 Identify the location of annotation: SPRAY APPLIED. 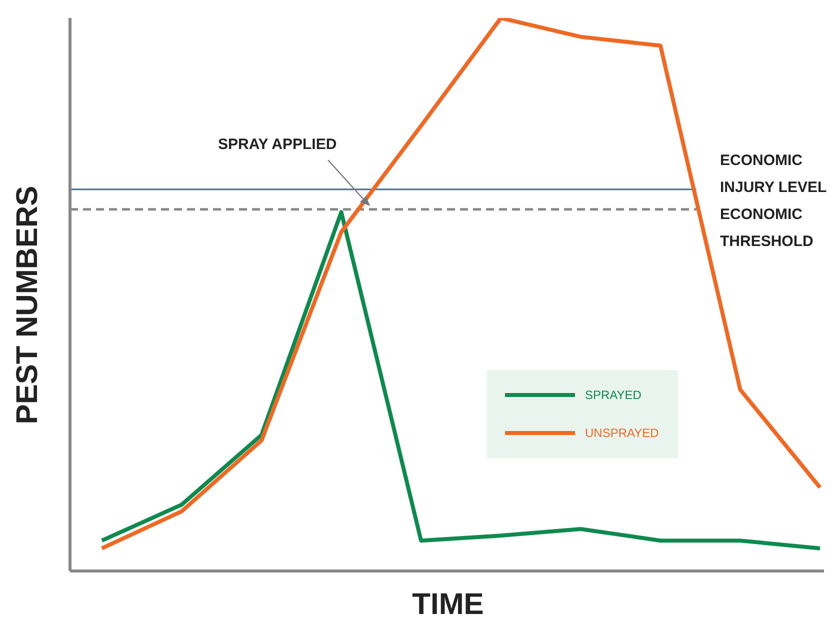
(277, 144).